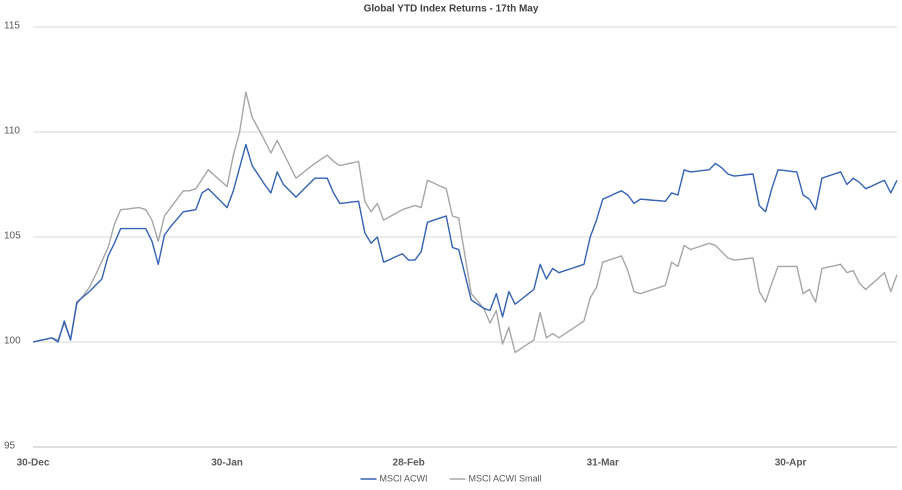 The width and height of the screenshot is (902, 490). I want to click on y-tick-label: 105, so click(12, 236).